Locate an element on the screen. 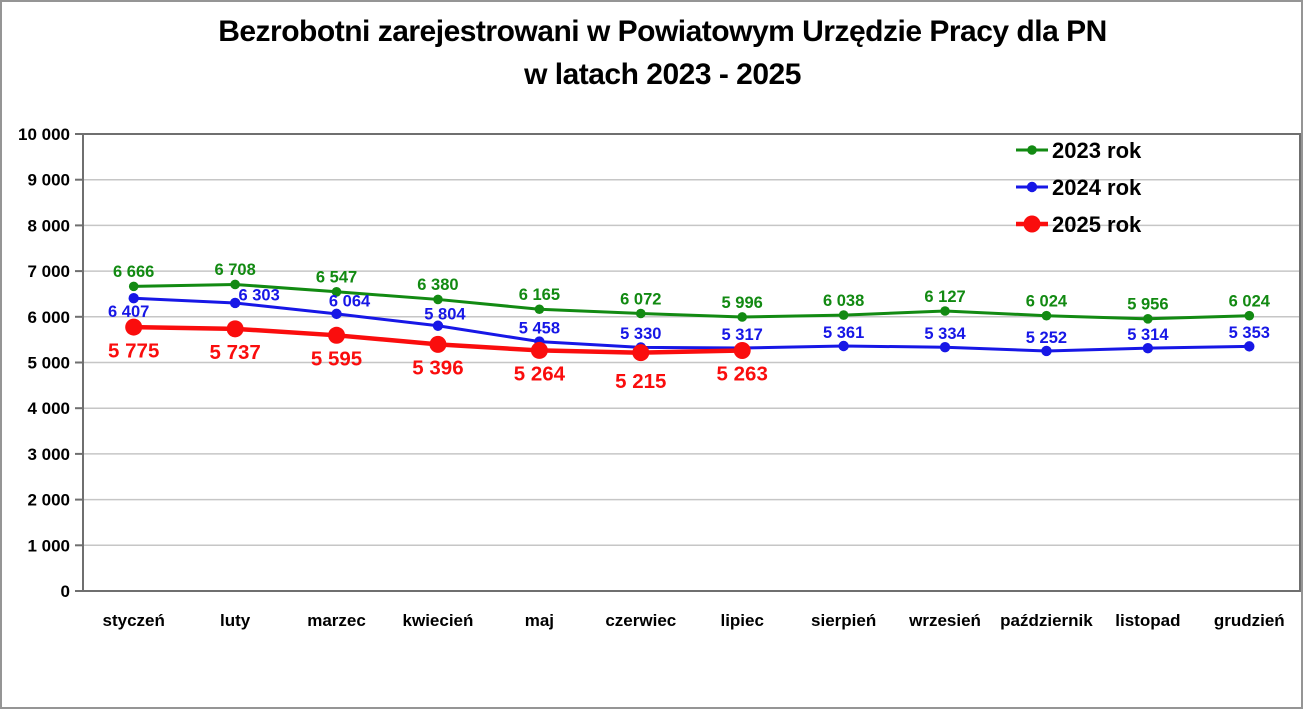  y-axis-label: 5 000 is located at coordinates (48, 362).